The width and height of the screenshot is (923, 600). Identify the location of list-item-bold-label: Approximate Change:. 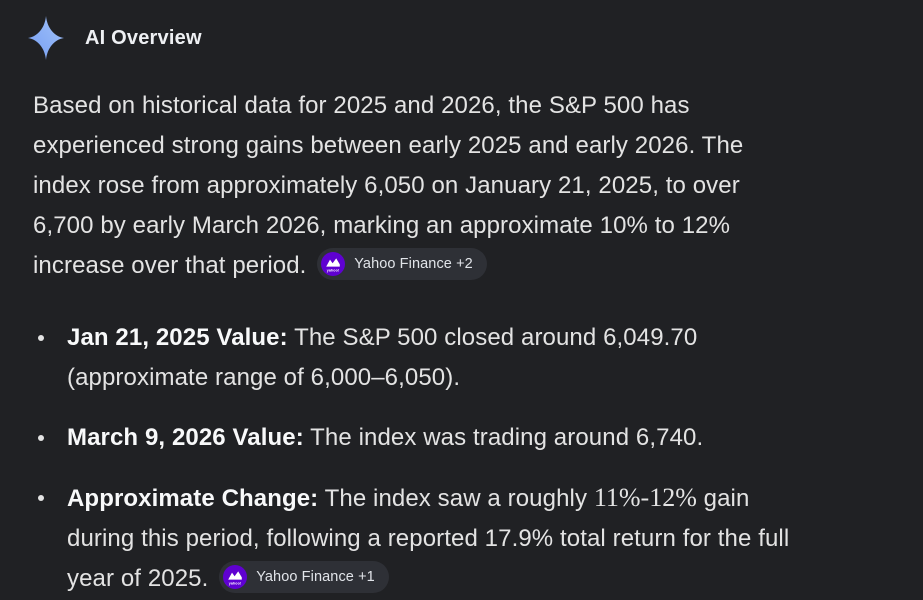
(193, 498).